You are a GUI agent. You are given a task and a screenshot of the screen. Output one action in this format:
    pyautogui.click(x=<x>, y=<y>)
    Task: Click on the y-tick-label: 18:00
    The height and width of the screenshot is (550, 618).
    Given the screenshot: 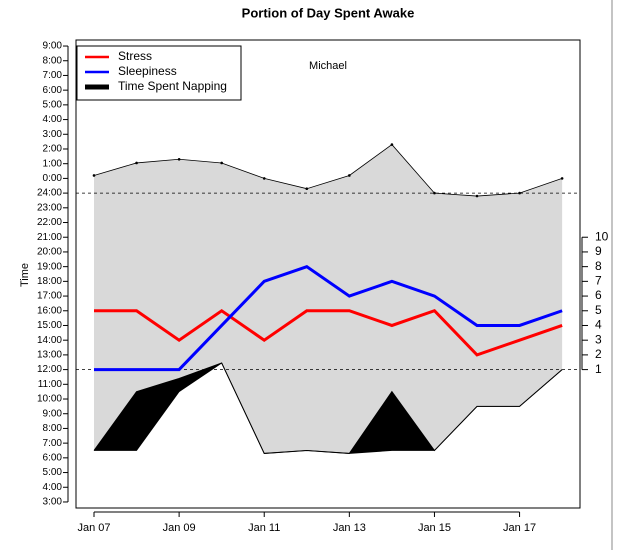 What is the action you would take?
    pyautogui.click(x=49, y=281)
    